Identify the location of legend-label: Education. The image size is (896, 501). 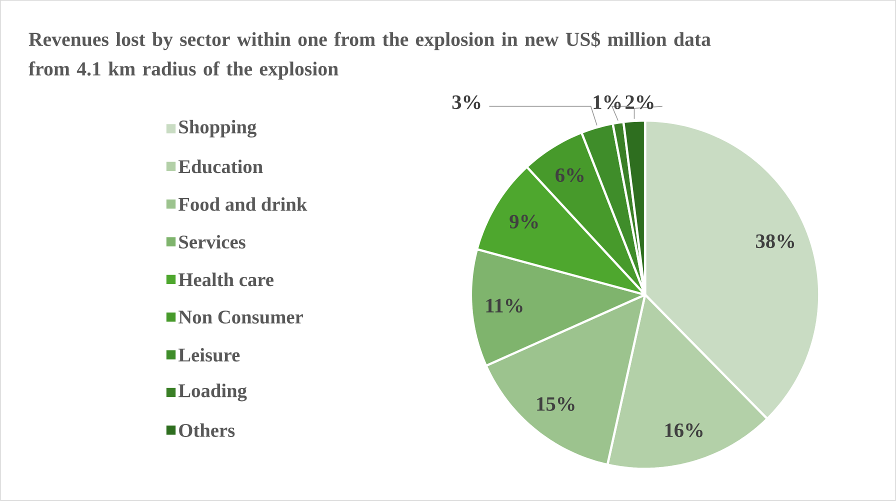
(220, 167).